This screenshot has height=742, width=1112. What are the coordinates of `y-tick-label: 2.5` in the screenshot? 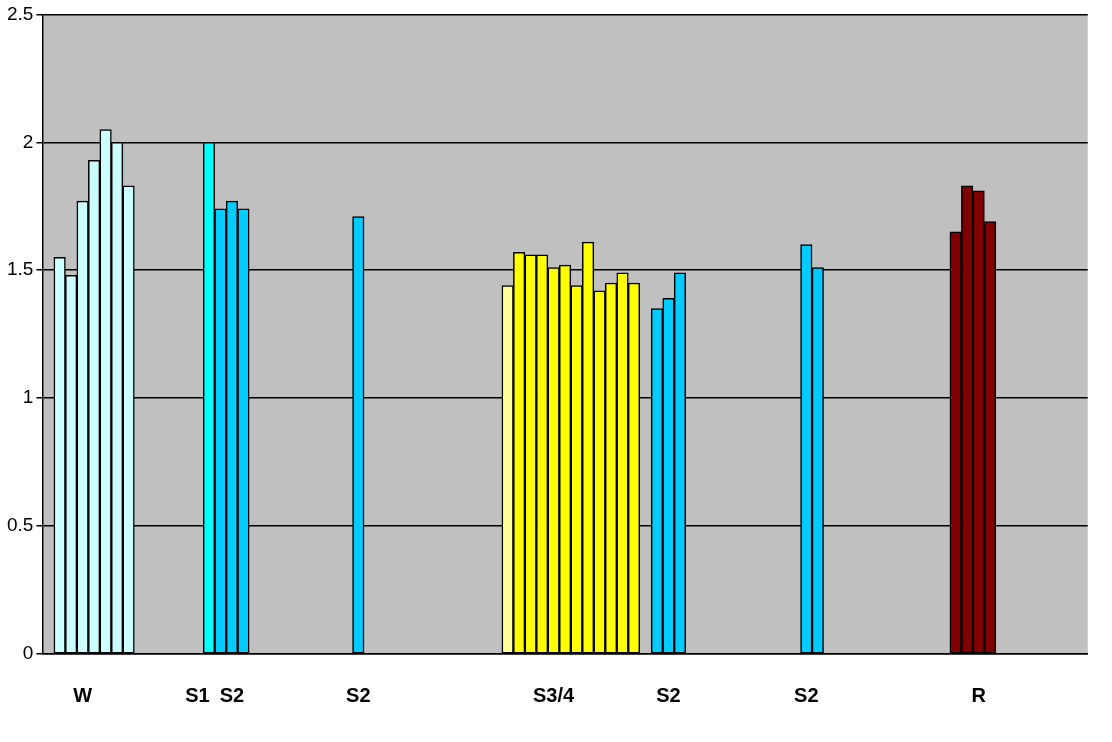 It's located at (20, 13).